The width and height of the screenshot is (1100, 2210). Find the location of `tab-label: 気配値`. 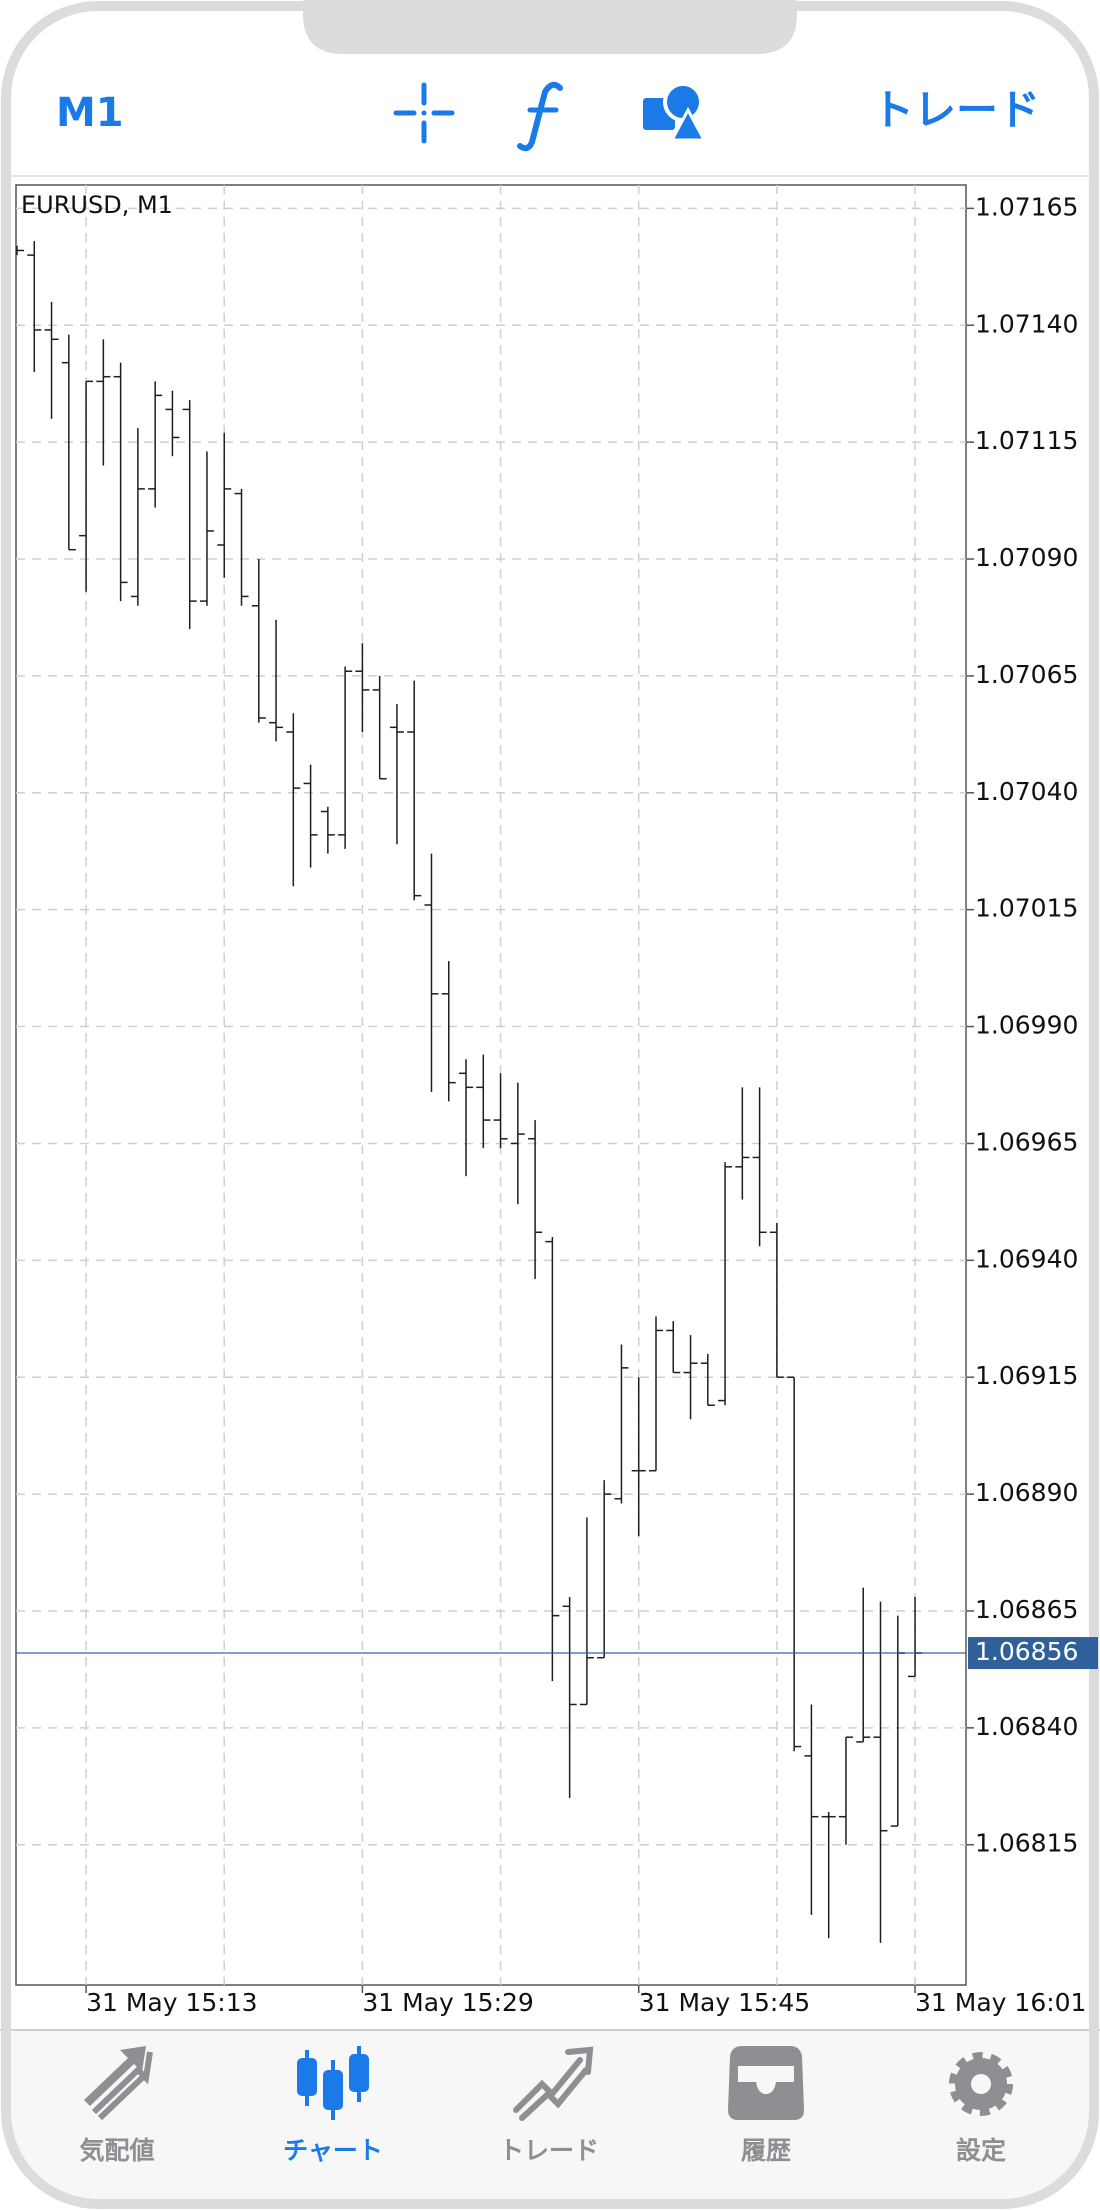

tab-label: 気配値 is located at coordinates (116, 2150).